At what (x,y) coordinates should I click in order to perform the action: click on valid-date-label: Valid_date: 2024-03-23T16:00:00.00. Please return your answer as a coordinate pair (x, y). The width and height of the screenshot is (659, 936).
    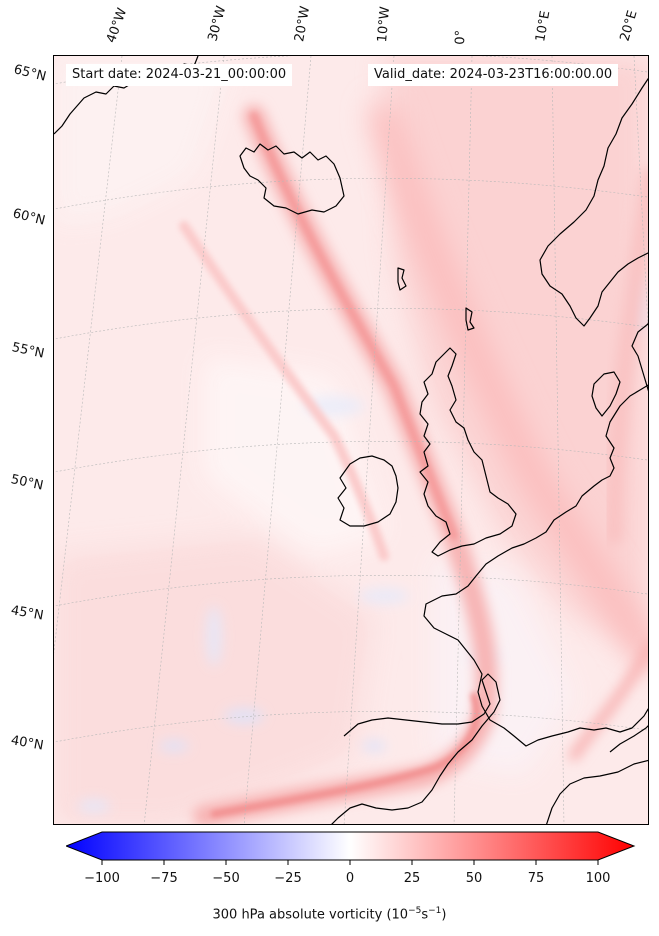
    Looking at the image, I should click on (493, 75).